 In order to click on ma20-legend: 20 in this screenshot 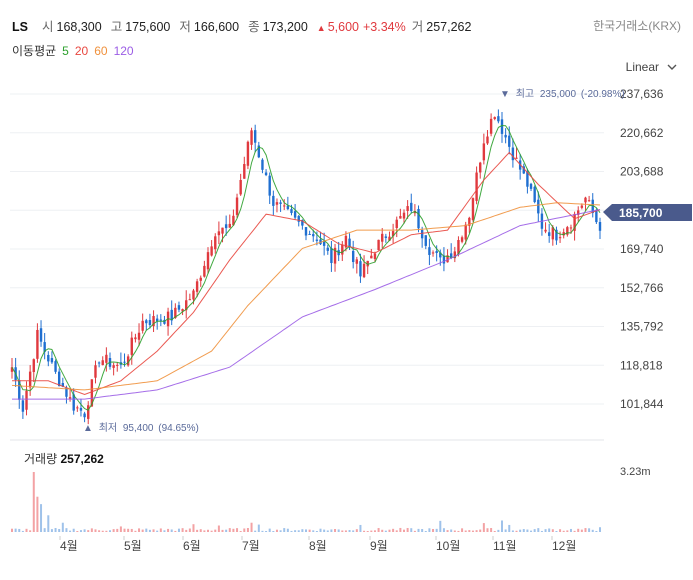, I will do `click(81, 51)`.